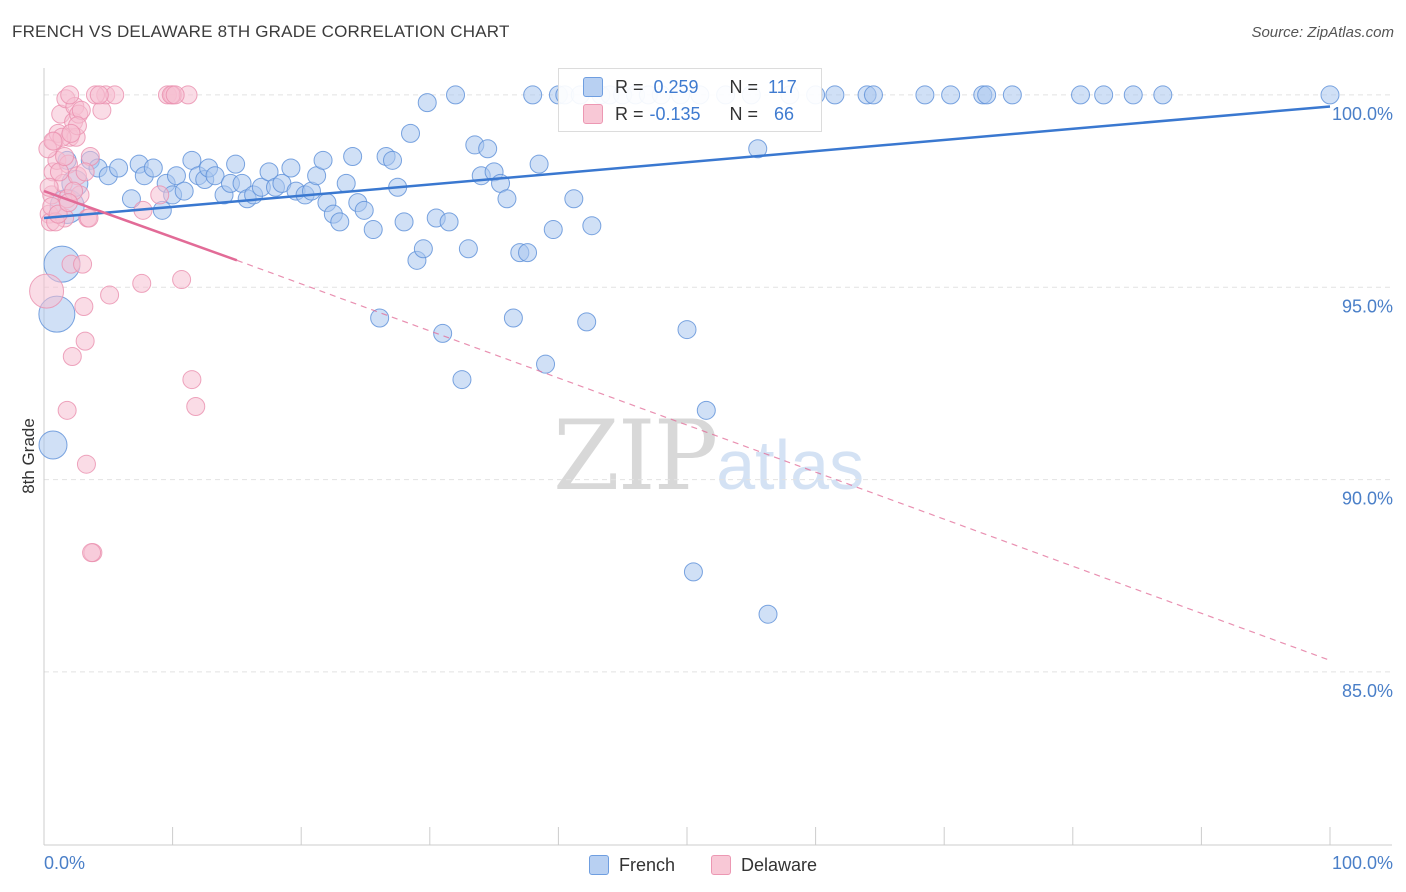 Image resolution: width=1406 pixels, height=892 pixels. I want to click on y-tick-label: 100.0%, so click(1362, 114).